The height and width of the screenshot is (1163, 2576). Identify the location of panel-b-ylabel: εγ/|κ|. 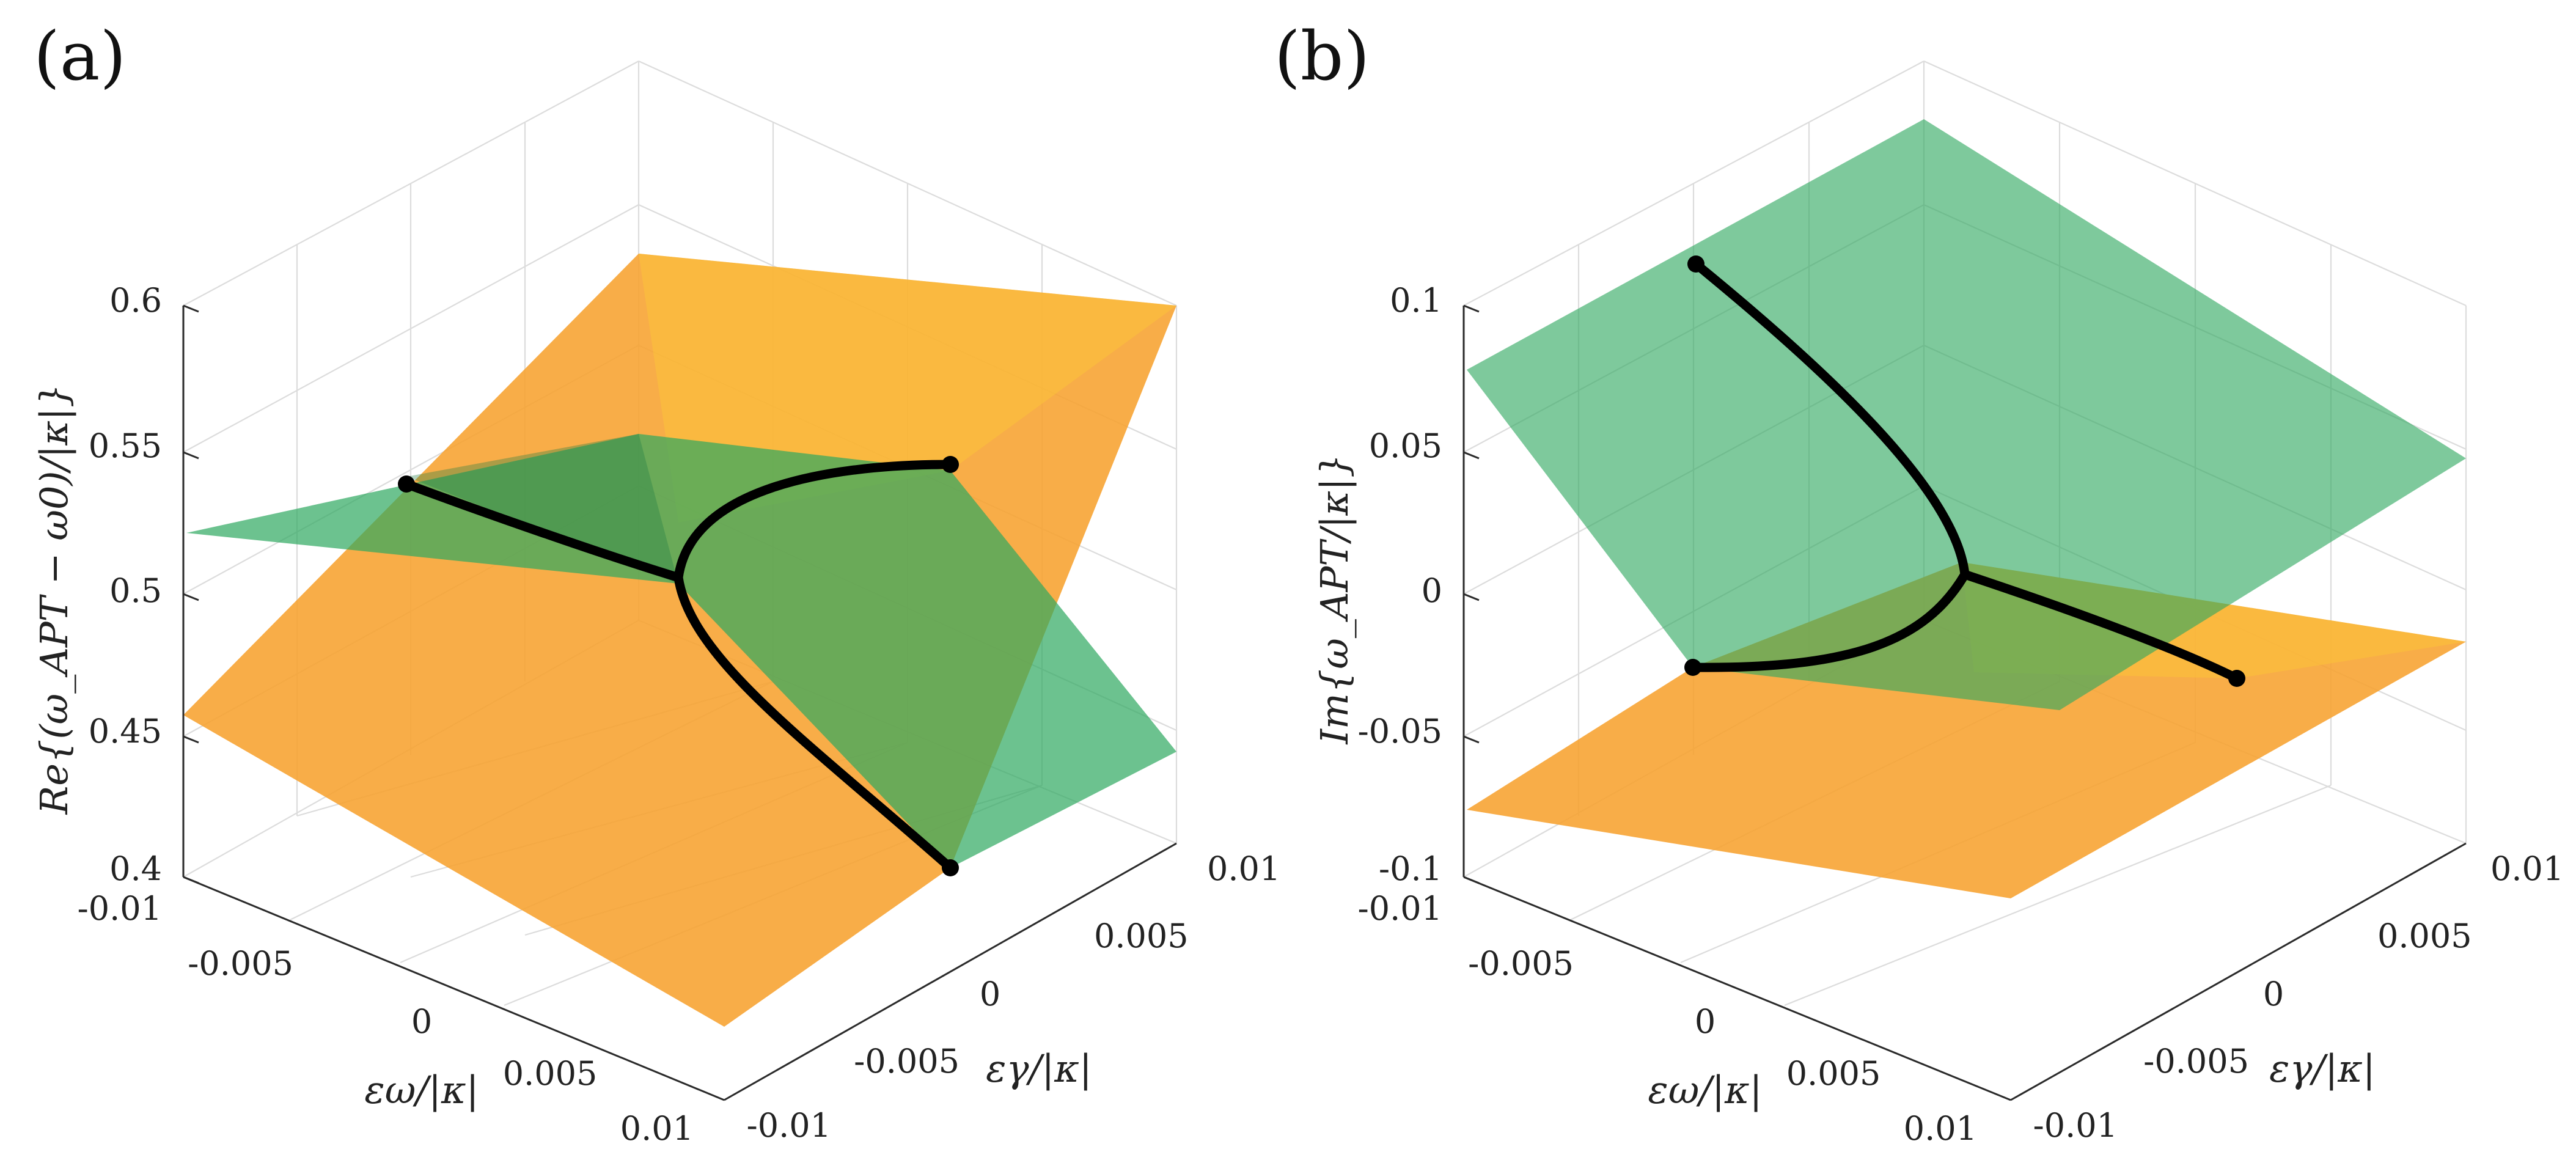
(2322, 1068).